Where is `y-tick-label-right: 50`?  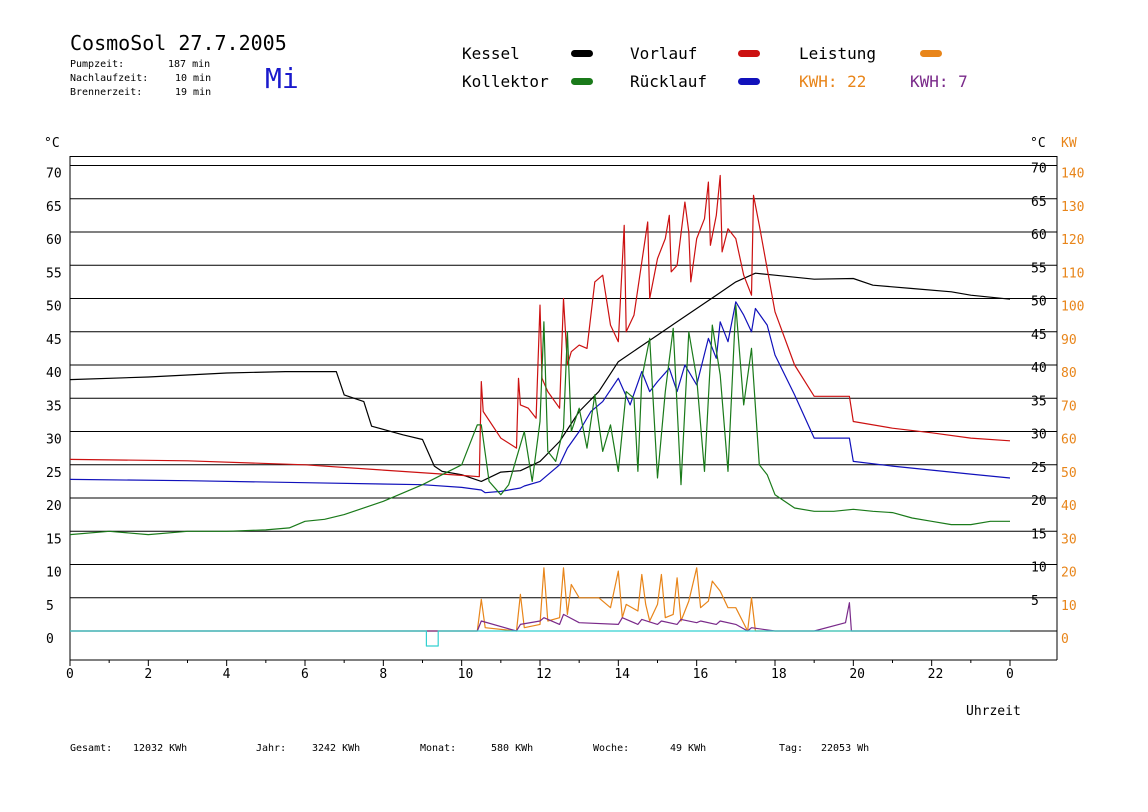
y-tick-label-right: 50 is located at coordinates (1039, 302).